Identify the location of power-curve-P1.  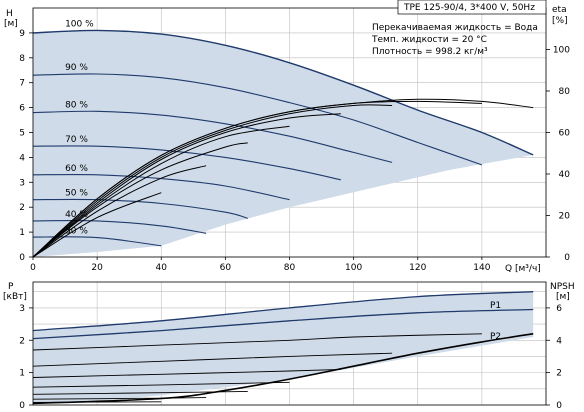
(283, 311).